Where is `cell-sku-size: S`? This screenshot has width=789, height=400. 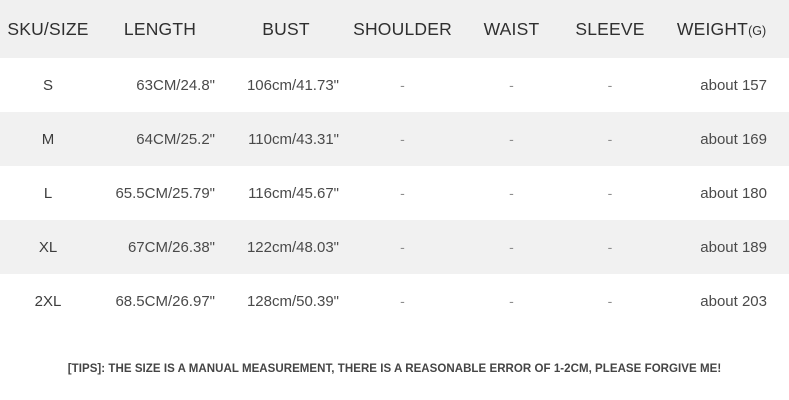 cell-sku-size: S is located at coordinates (47, 85).